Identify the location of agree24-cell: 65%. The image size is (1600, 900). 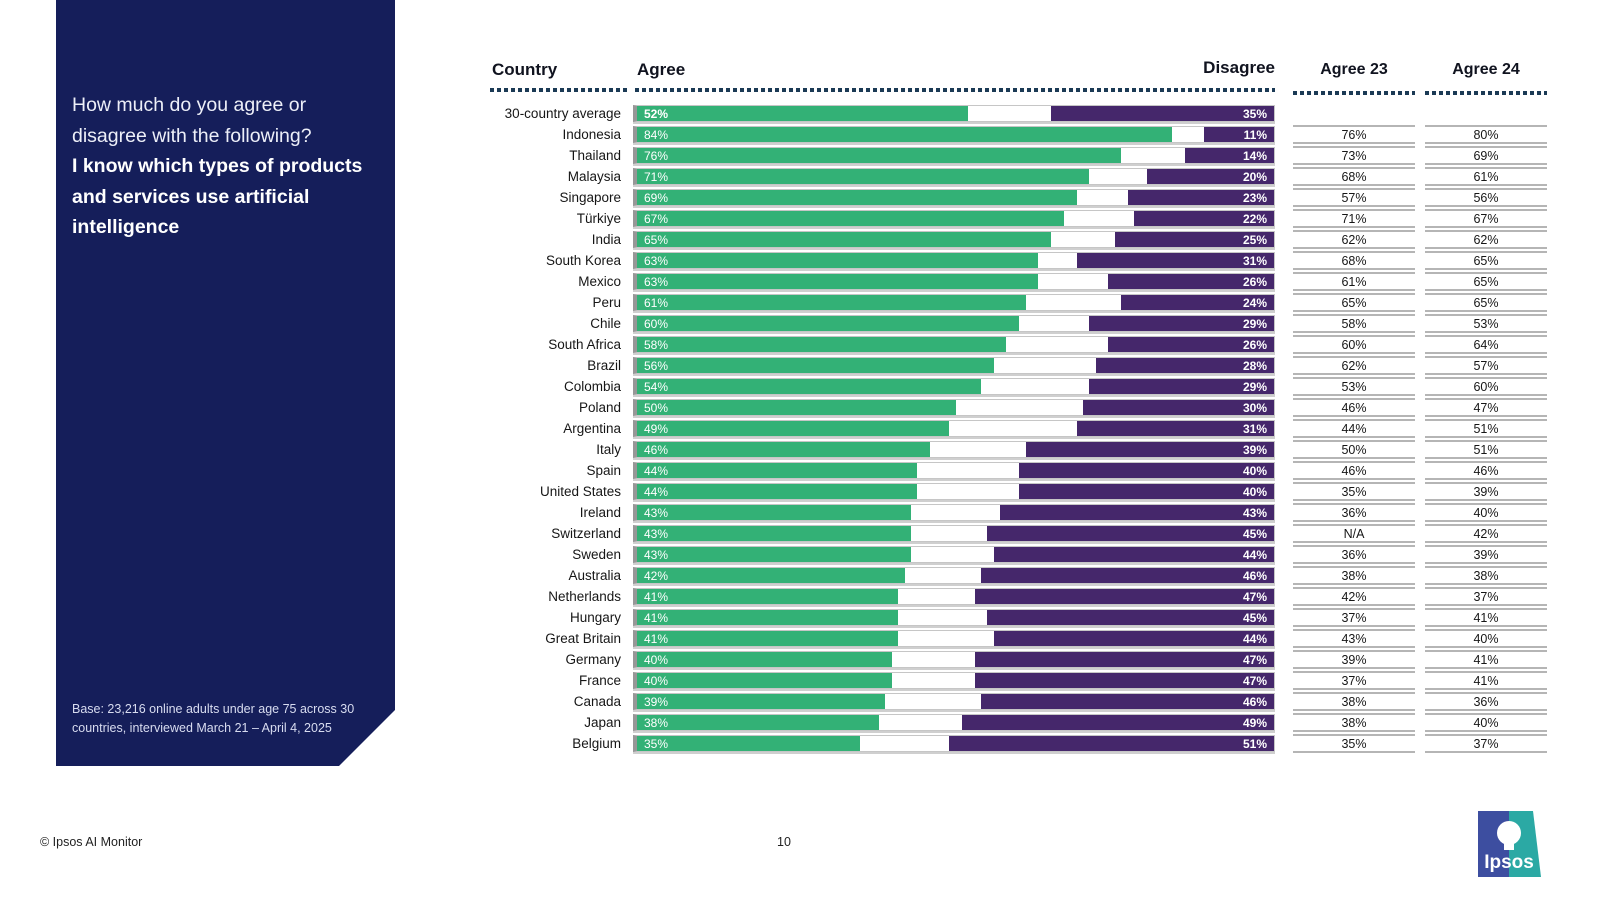
(1486, 281).